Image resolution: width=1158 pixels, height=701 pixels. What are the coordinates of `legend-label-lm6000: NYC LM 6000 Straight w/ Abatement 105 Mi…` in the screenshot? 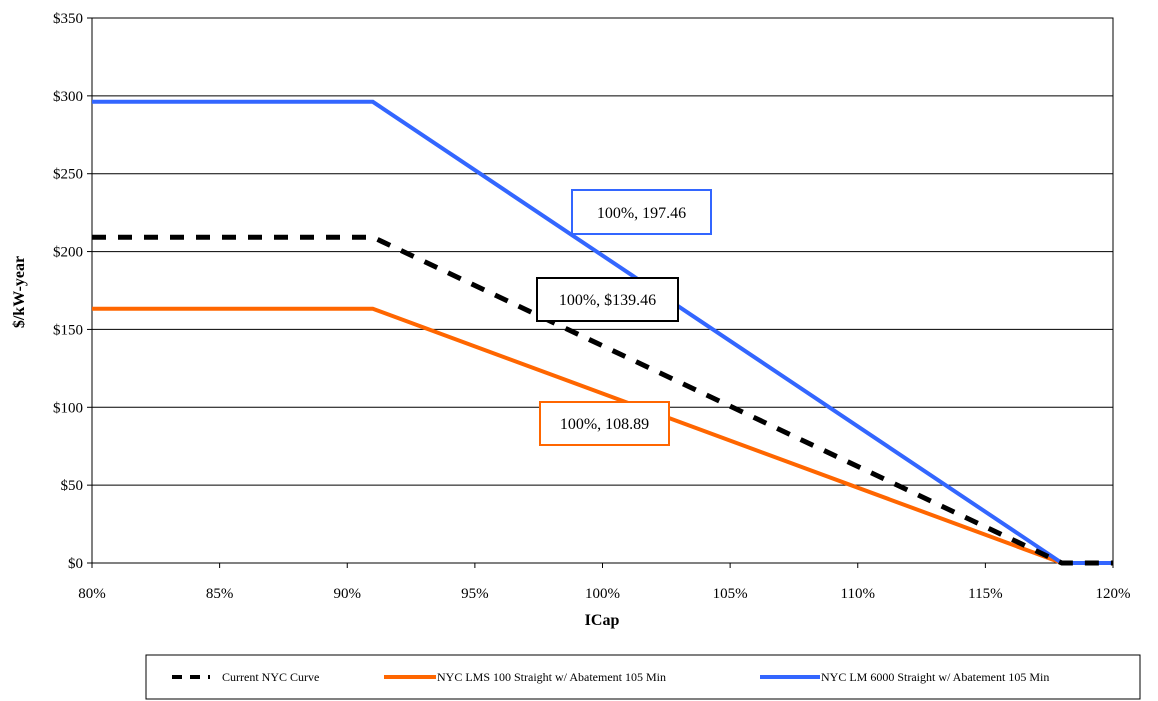 It's located at (935, 677).